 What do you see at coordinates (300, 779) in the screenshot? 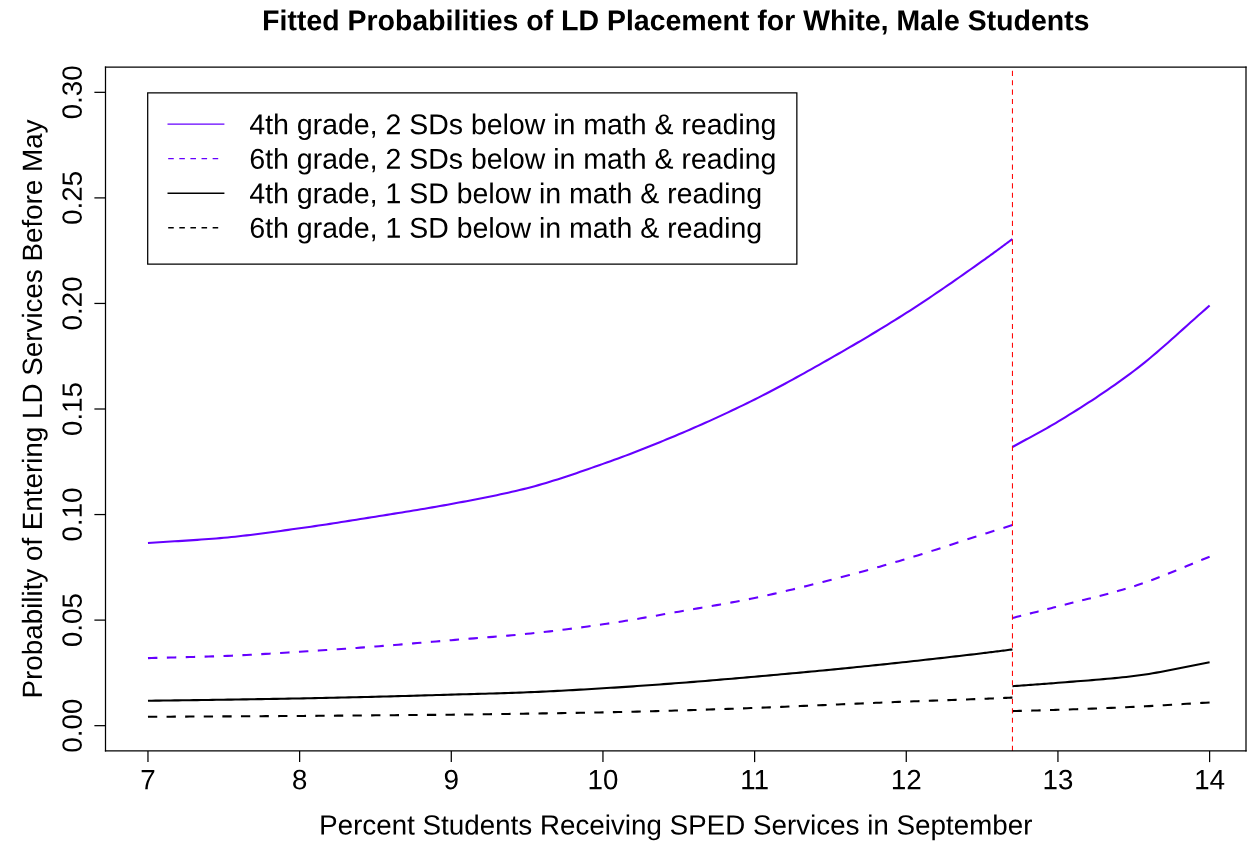
I see `x-tick-label: 8` at bounding box center [300, 779].